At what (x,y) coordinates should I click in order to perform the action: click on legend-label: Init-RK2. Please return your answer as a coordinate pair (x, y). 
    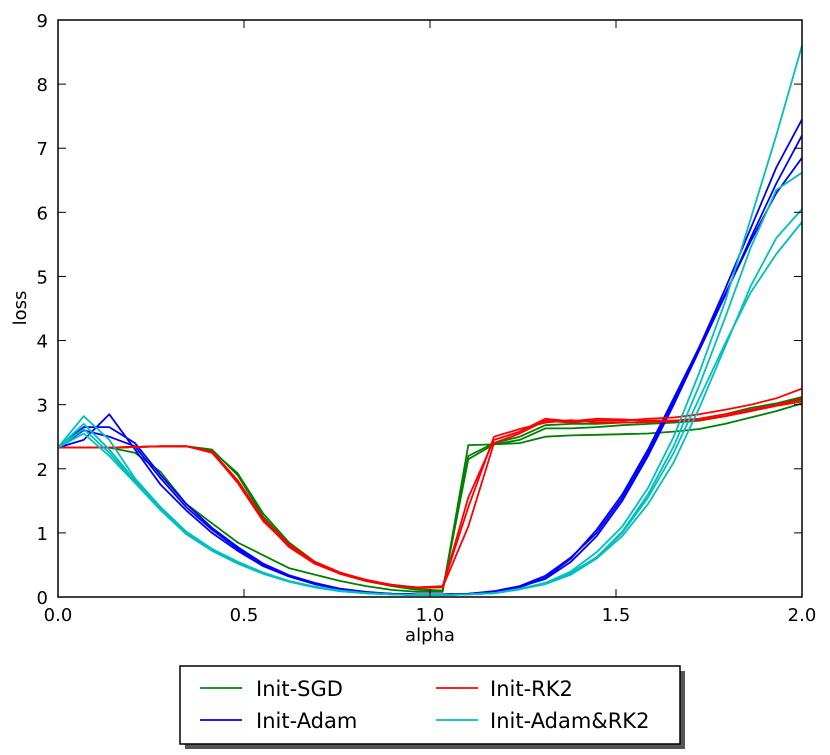
    Looking at the image, I should click on (531, 689).